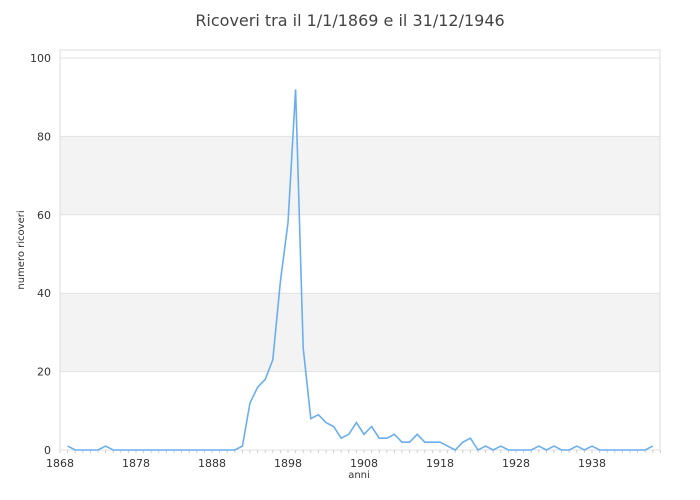 Image resolution: width=700 pixels, height=500 pixels. Describe the element at coordinates (40, 58) in the screenshot. I see `y-tick-label: 100` at that location.